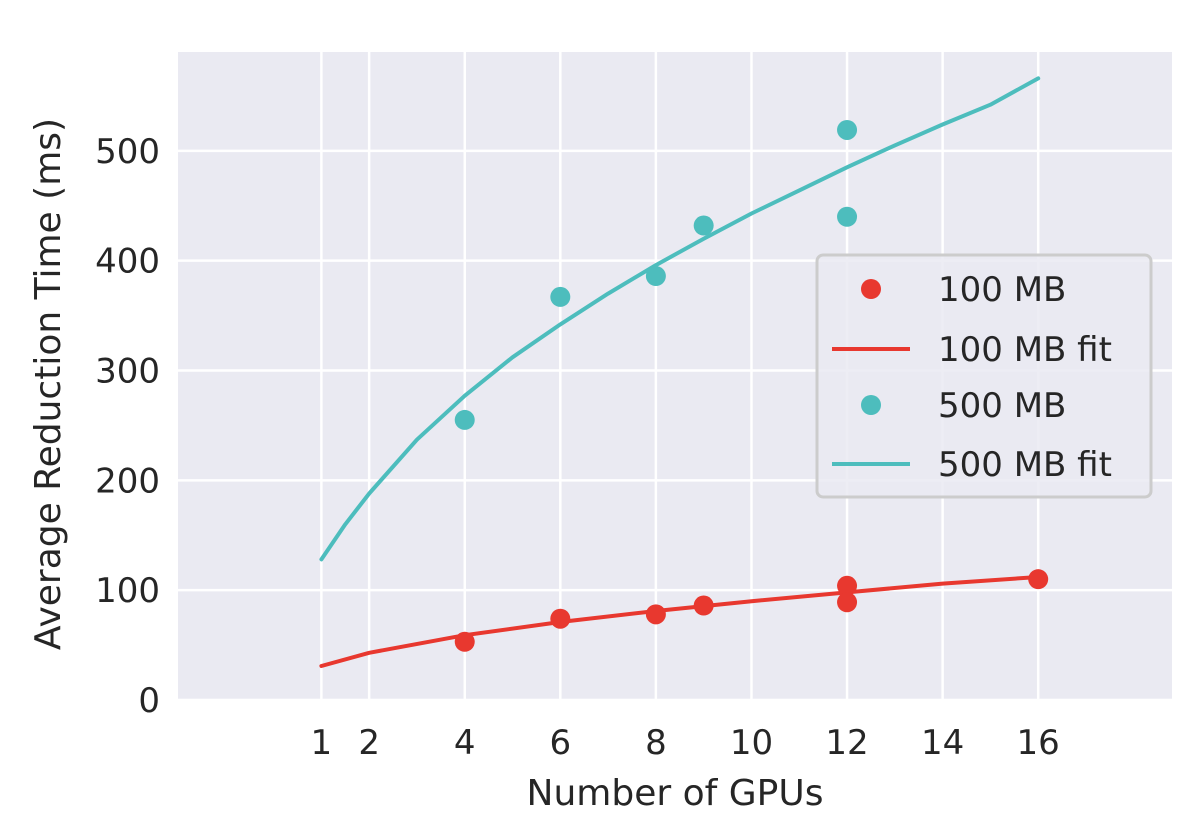 Image resolution: width=1196 pixels, height=832 pixels. I want to click on y-tick-label: 400, so click(127, 262).